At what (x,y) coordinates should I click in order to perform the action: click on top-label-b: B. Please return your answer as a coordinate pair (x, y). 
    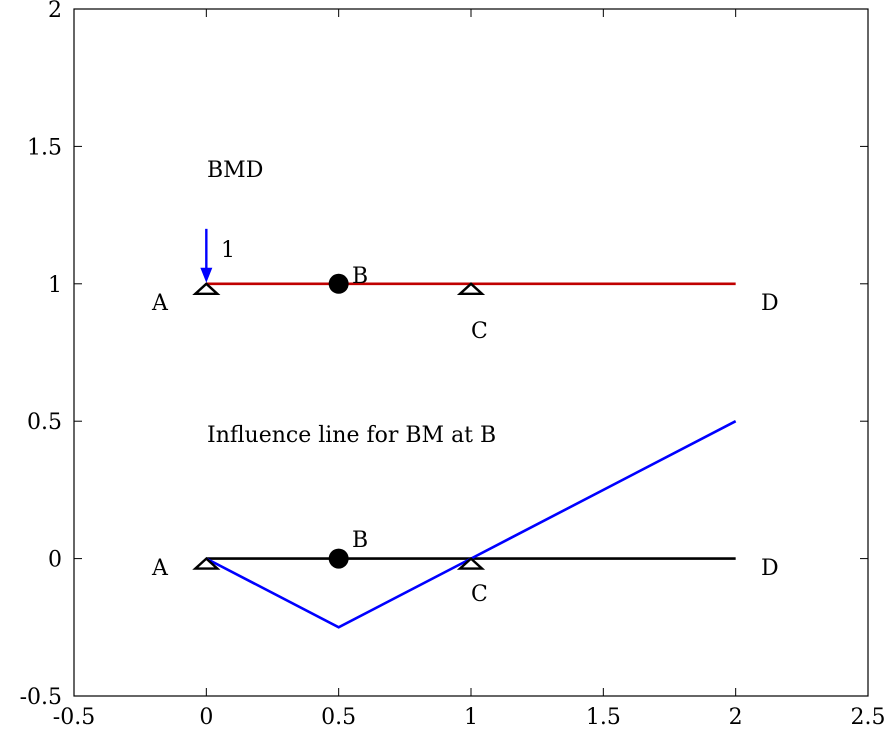
    Looking at the image, I should click on (360, 276).